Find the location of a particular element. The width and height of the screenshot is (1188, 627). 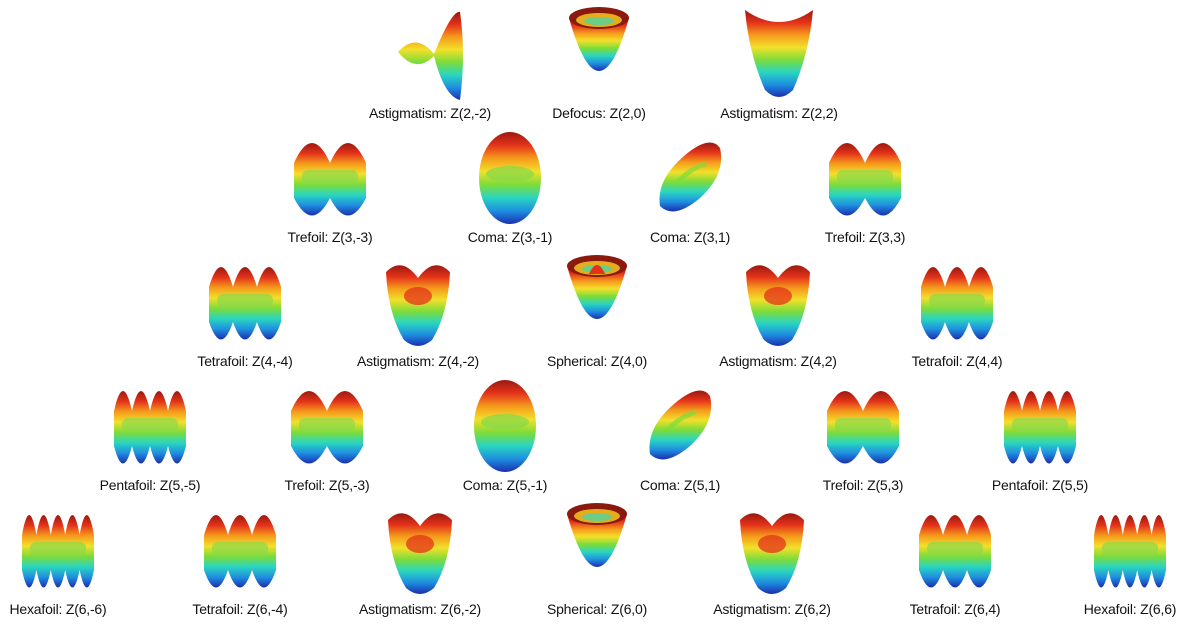

zernike-mode-label: Trefoil: Z(5,-3) is located at coordinates (327, 485).